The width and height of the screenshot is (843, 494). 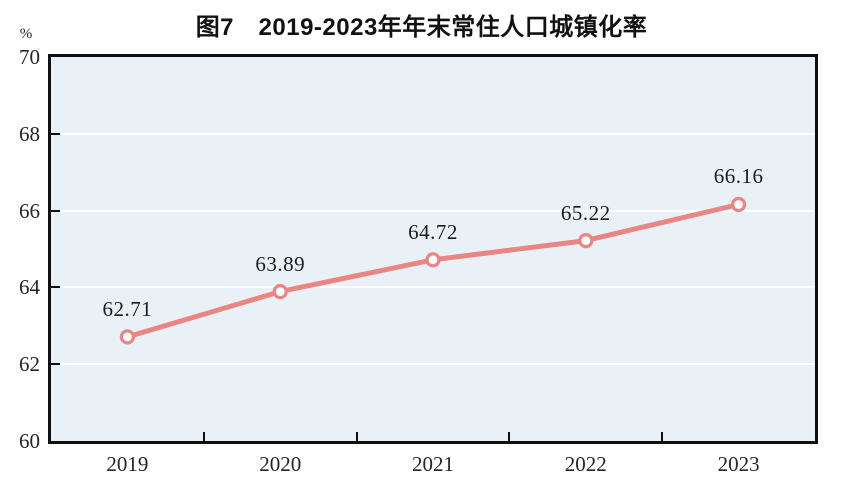 What do you see at coordinates (127, 464) in the screenshot?
I see `x-axis-tick-label: 2019` at bounding box center [127, 464].